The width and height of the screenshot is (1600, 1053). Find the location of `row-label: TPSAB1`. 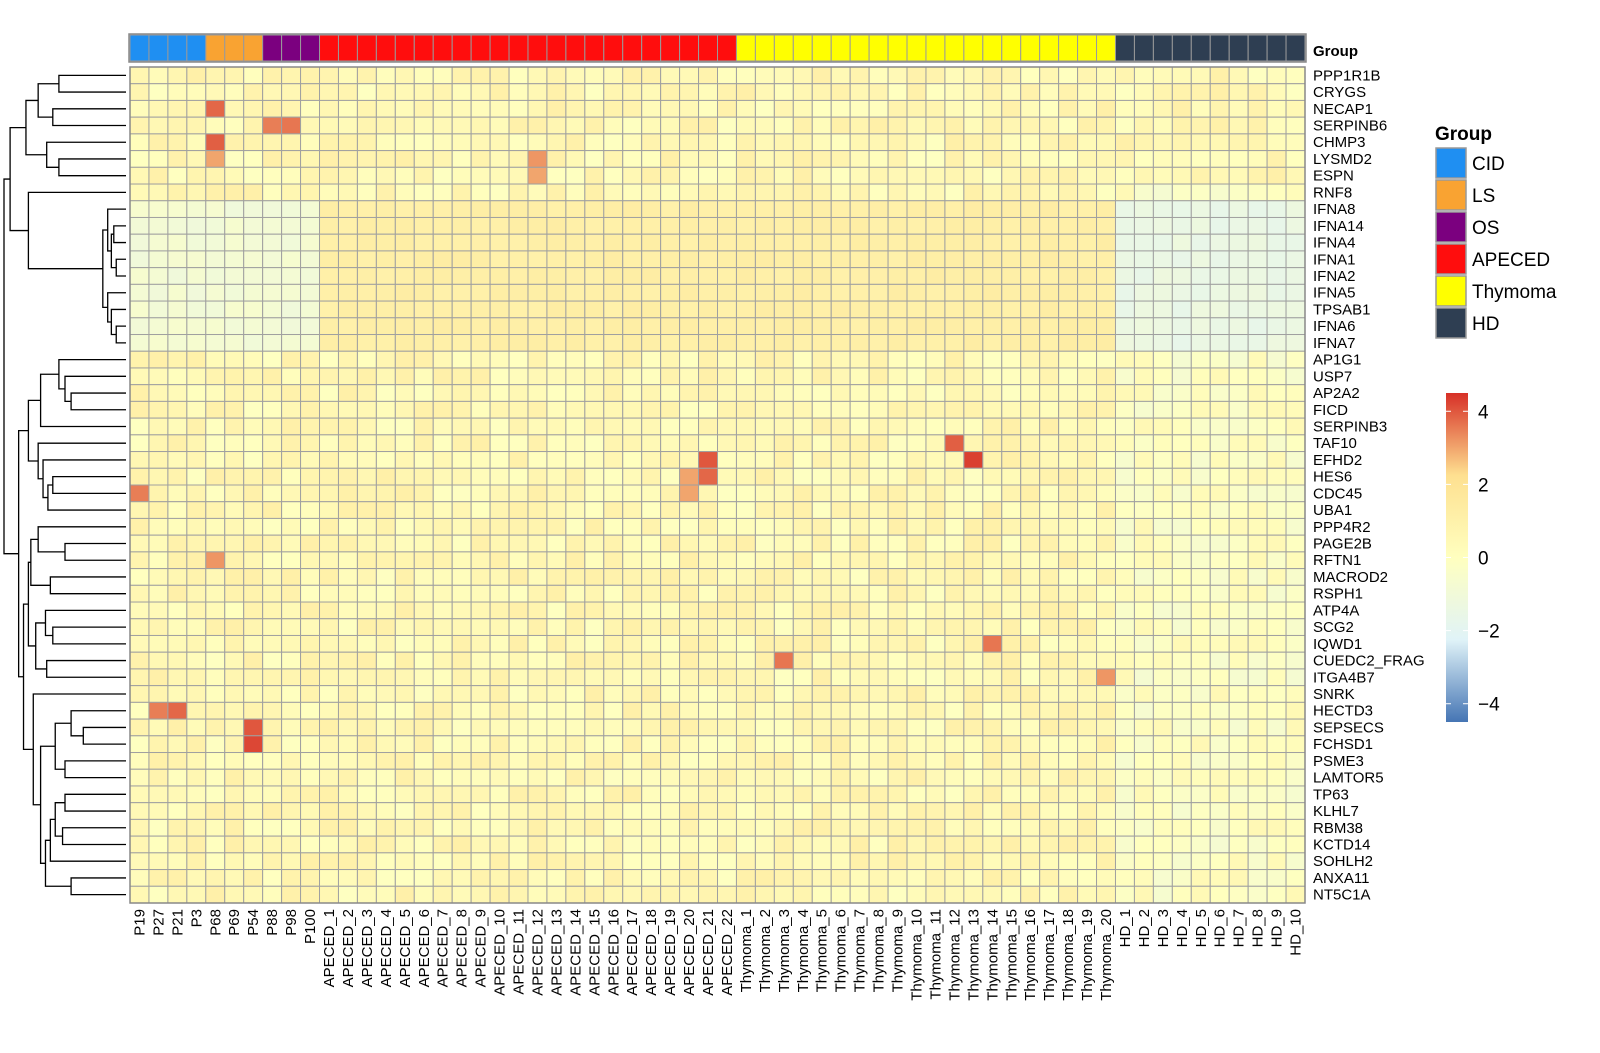

row-label: TPSAB1 is located at coordinates (1342, 309).